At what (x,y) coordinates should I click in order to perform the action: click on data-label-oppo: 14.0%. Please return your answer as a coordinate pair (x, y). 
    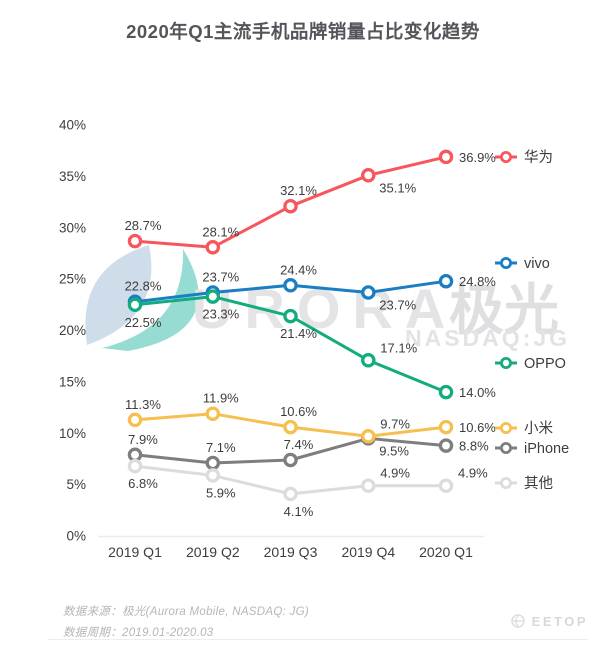
    Looking at the image, I should click on (477, 392).